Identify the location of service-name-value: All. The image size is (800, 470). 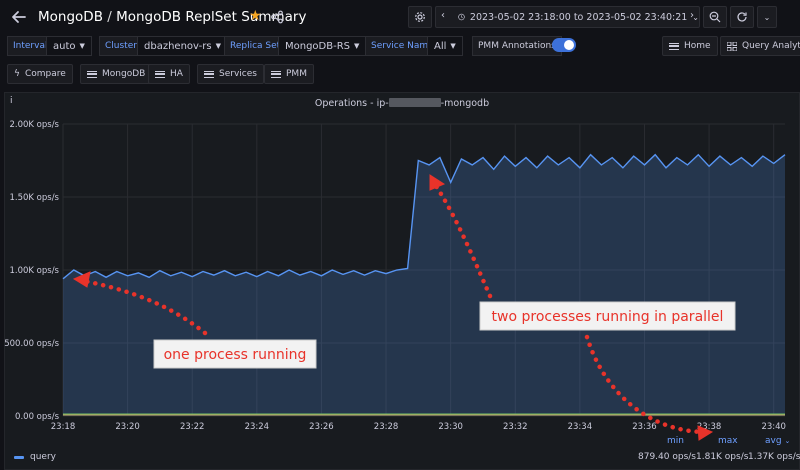
(440, 46).